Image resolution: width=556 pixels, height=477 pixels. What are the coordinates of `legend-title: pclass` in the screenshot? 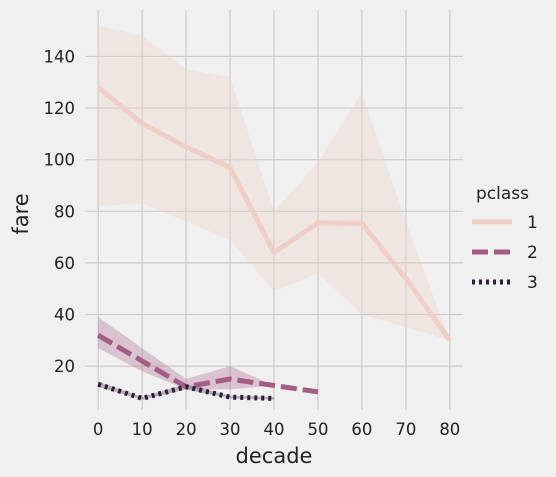 It's located at (502, 194).